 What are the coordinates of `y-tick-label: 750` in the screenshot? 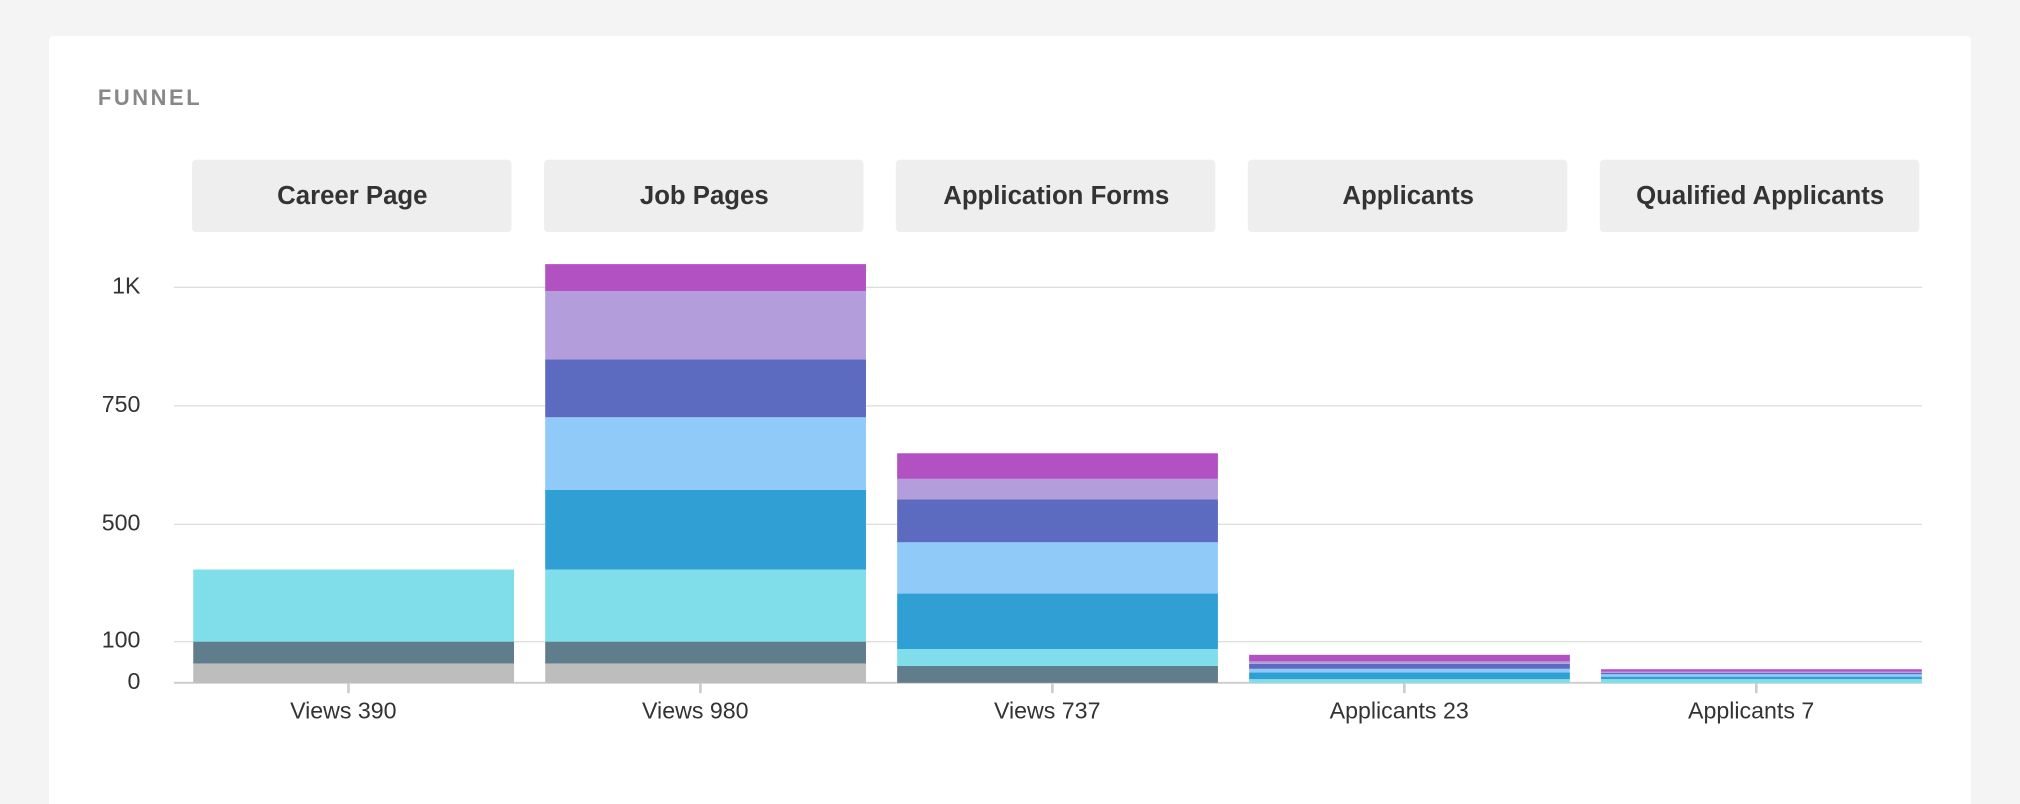 It's located at (121, 404).